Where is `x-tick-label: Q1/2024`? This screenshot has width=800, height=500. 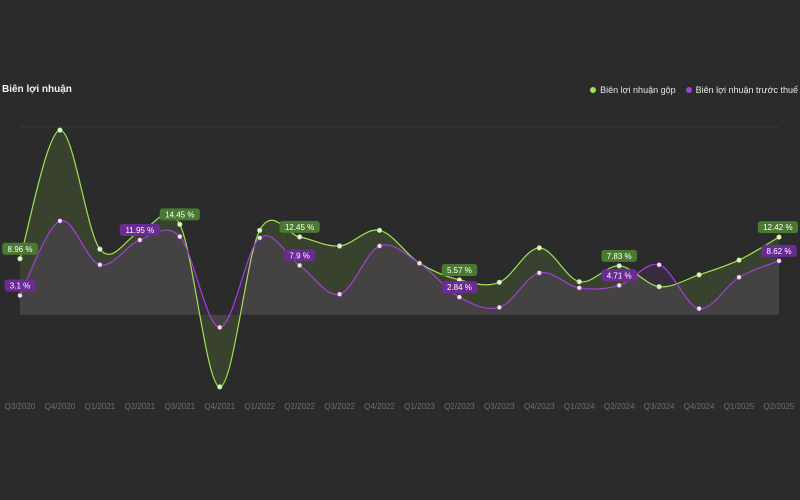 x-tick-label: Q1/2024 is located at coordinates (579, 406).